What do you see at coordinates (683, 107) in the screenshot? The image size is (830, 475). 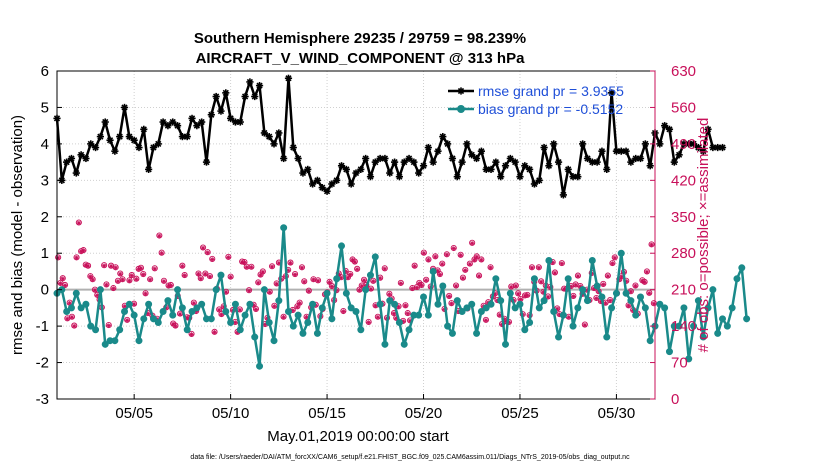 I see `y2-tick-label: 560` at bounding box center [683, 107].